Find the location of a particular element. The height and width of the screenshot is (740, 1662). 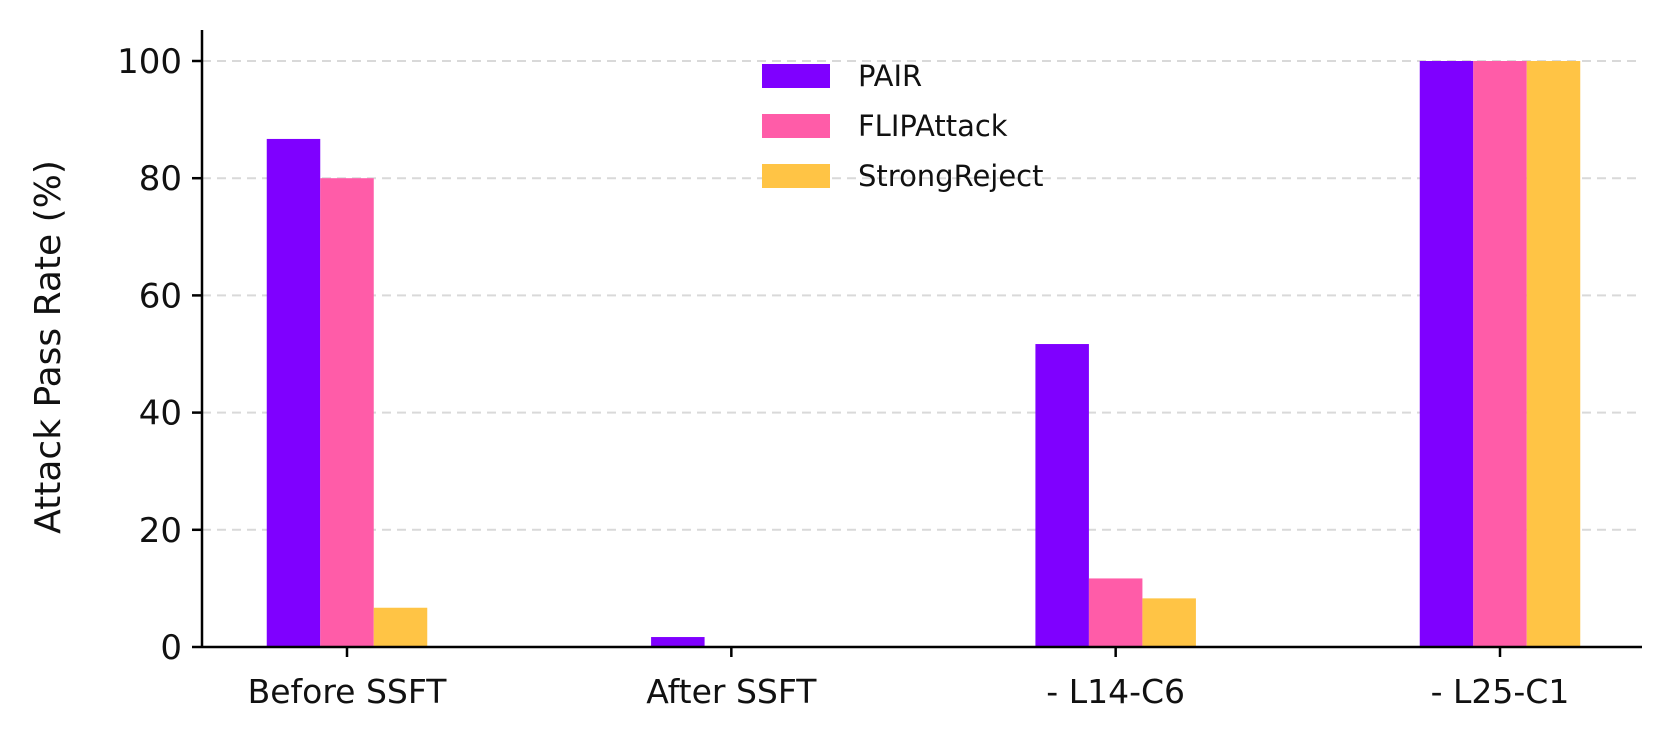

y-axis-title: Attack Pass Rate (%) is located at coordinates (48, 347).